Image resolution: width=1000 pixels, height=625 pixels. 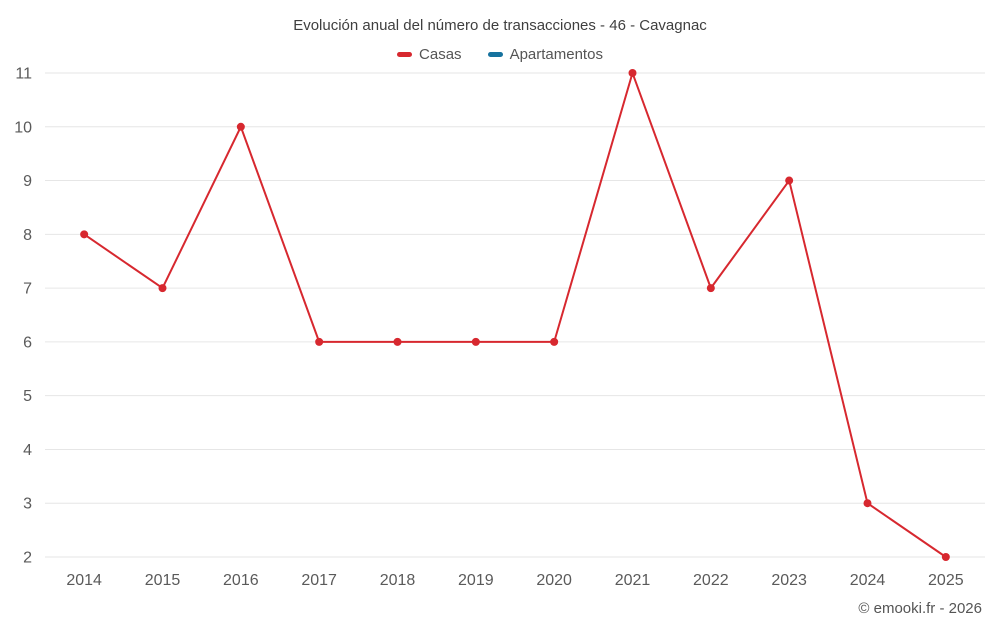 What do you see at coordinates (27, 450) in the screenshot?
I see `y-tick-label: 4` at bounding box center [27, 450].